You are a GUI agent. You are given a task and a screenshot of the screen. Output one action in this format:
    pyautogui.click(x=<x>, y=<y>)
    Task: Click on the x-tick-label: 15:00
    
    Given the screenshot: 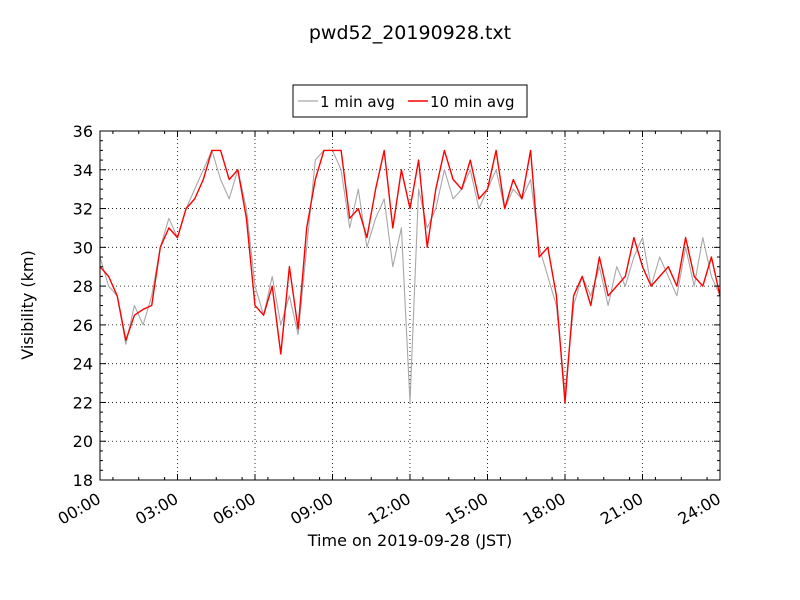 What is the action you would take?
    pyautogui.click(x=466, y=509)
    